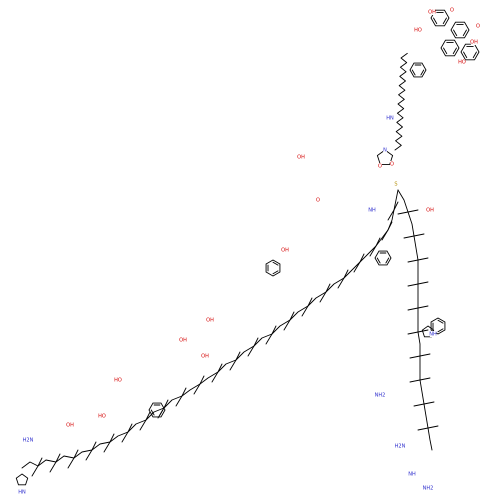 This screenshot has width=500, height=500. Describe the element at coordinates (372, 211) in the screenshot. I see `amide-nh-label: NH` at that location.